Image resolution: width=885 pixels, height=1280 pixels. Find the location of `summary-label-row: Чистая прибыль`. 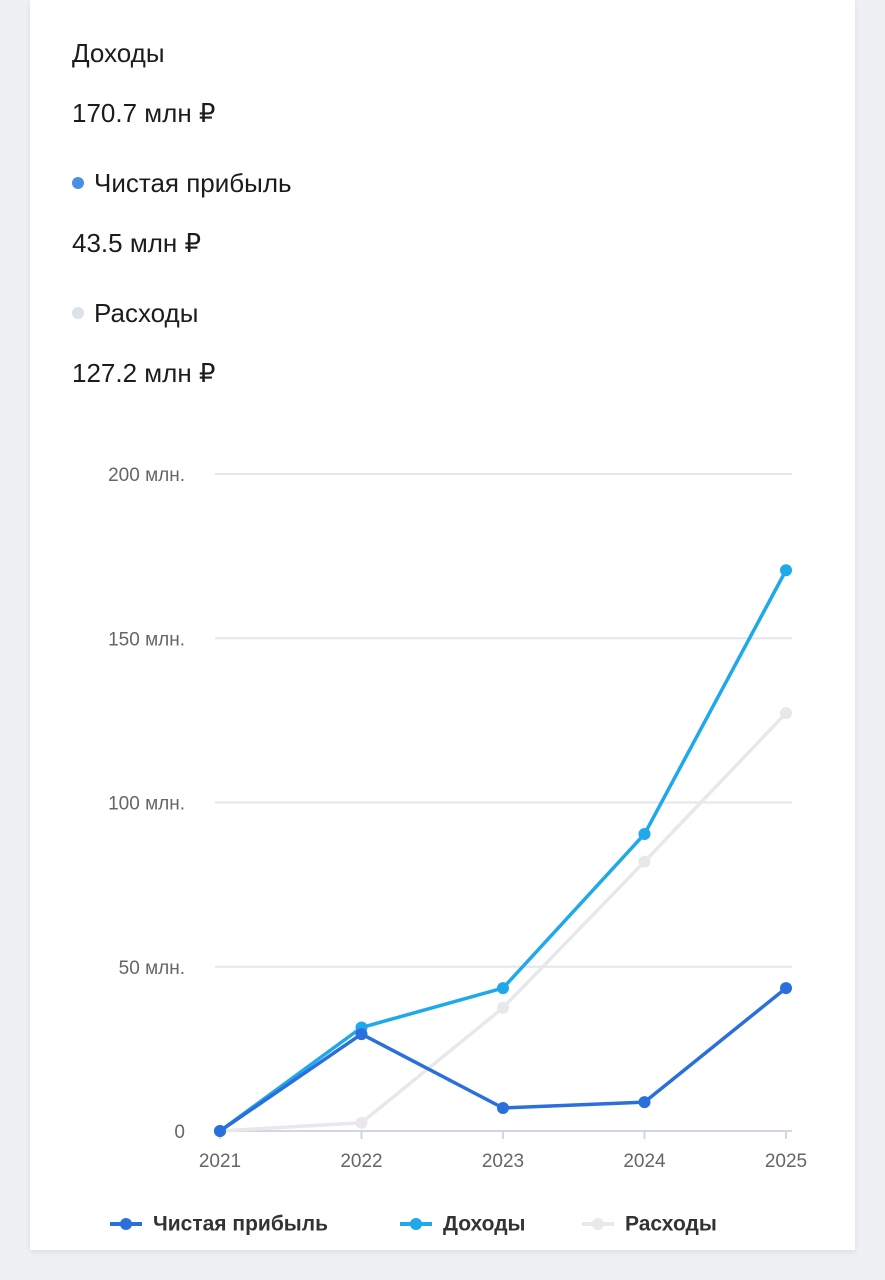

summary-label-row: Чистая прибыль is located at coordinates (182, 183).